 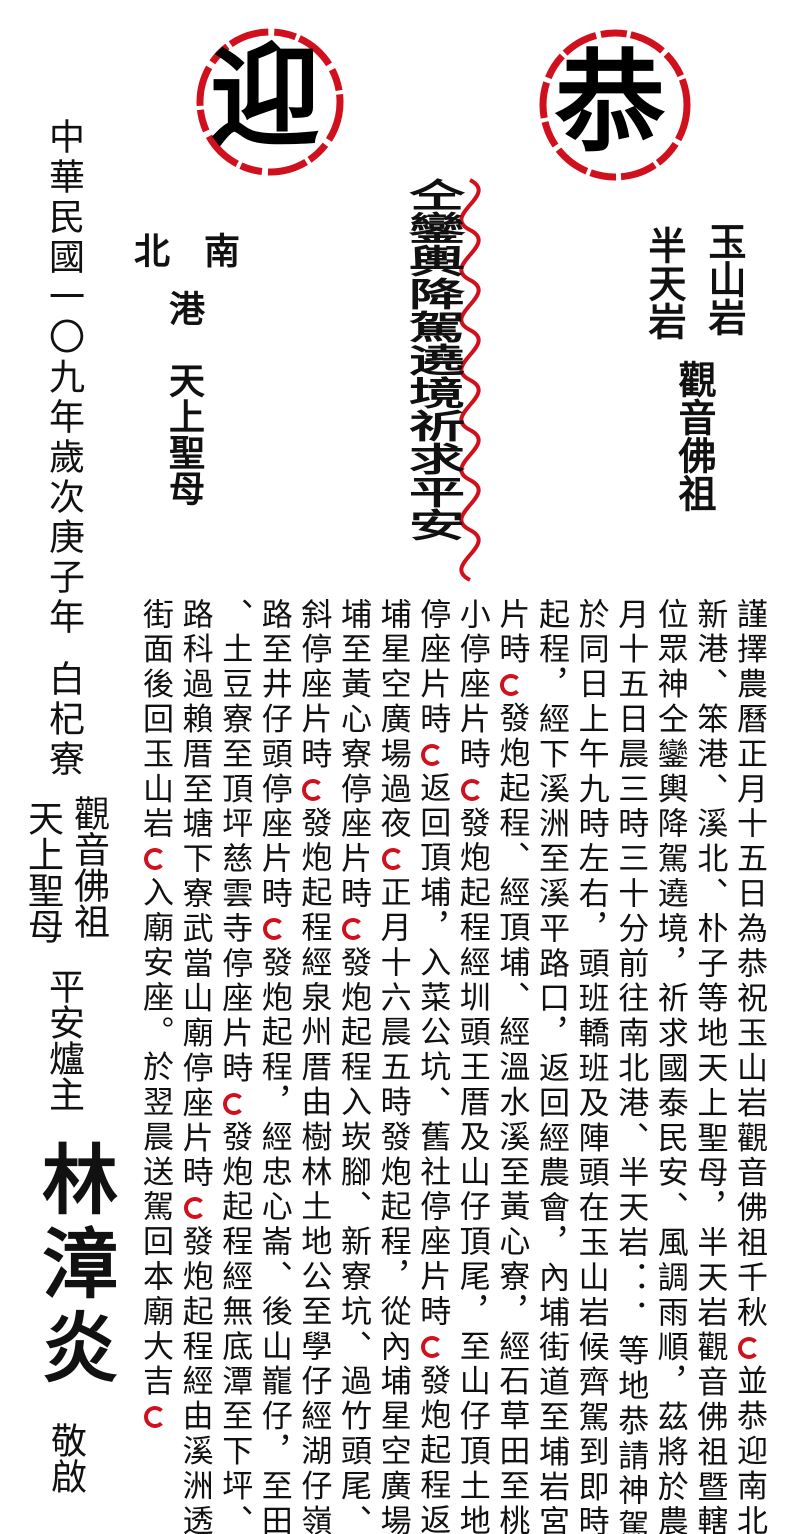 I want to click on text-segment: 發炮起程，經忠心崙、後山巃仔，至田仔坑, so click(x=273, y=1240).